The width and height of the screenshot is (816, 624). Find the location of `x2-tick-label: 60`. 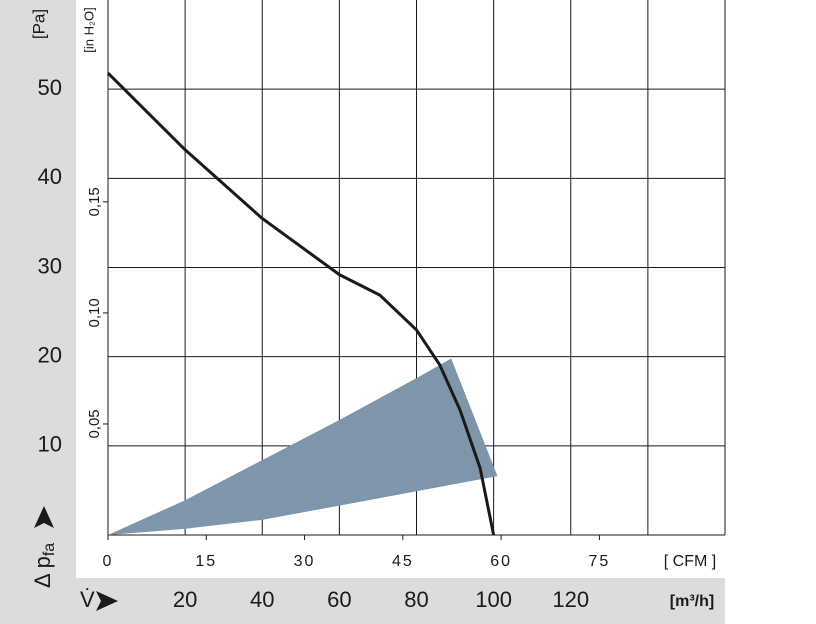

x2-tick-label: 60 is located at coordinates (501, 561).